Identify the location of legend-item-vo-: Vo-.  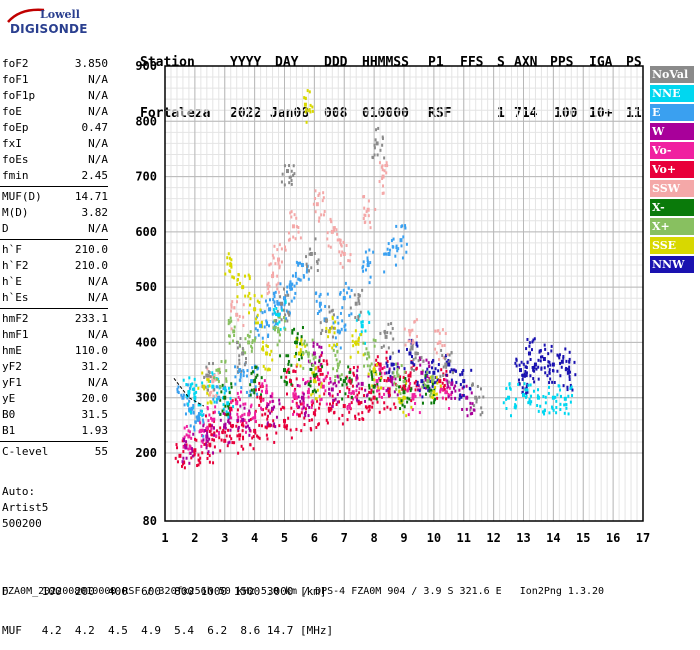
(672, 150).